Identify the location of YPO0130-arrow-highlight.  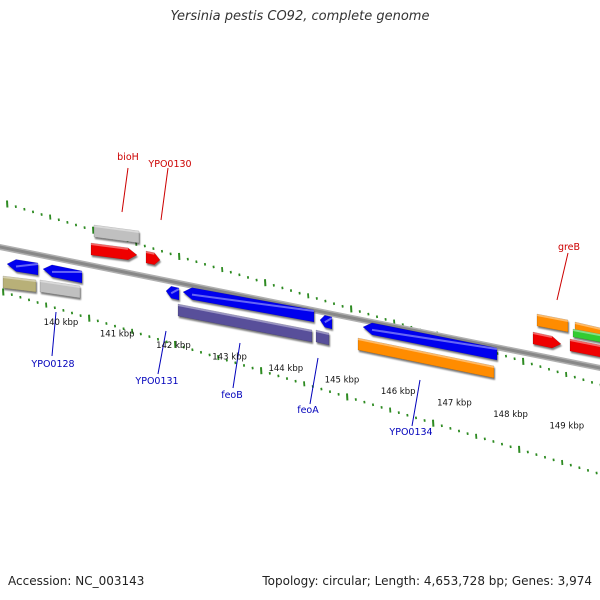
(150, 253).